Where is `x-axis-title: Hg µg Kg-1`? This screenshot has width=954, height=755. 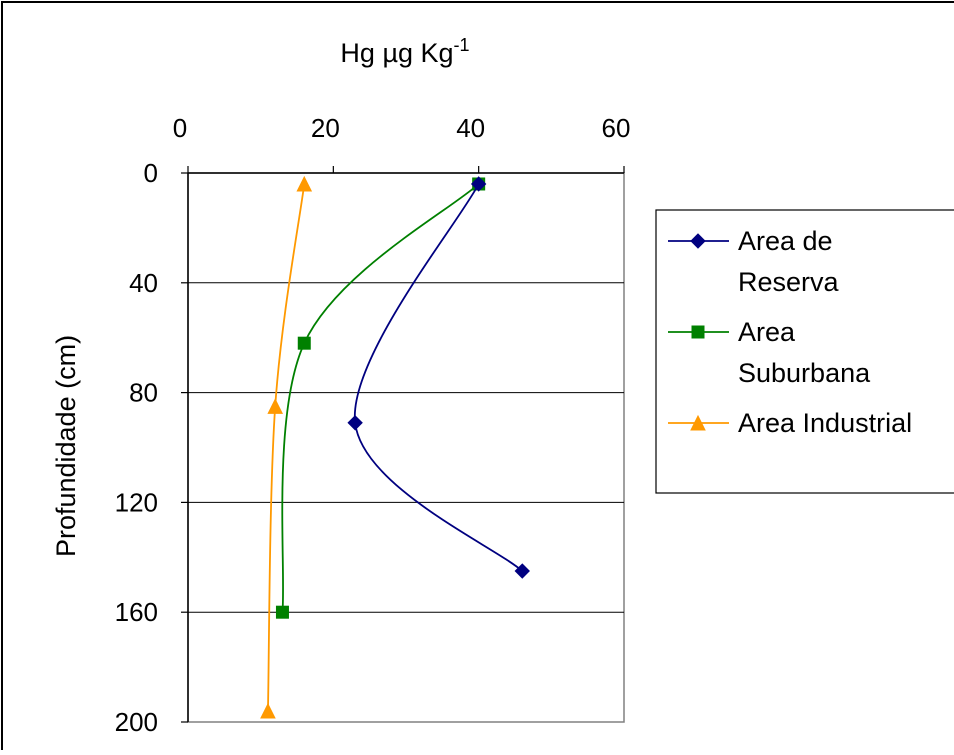
x-axis-title: Hg µg Kg-1 is located at coordinates (404, 51).